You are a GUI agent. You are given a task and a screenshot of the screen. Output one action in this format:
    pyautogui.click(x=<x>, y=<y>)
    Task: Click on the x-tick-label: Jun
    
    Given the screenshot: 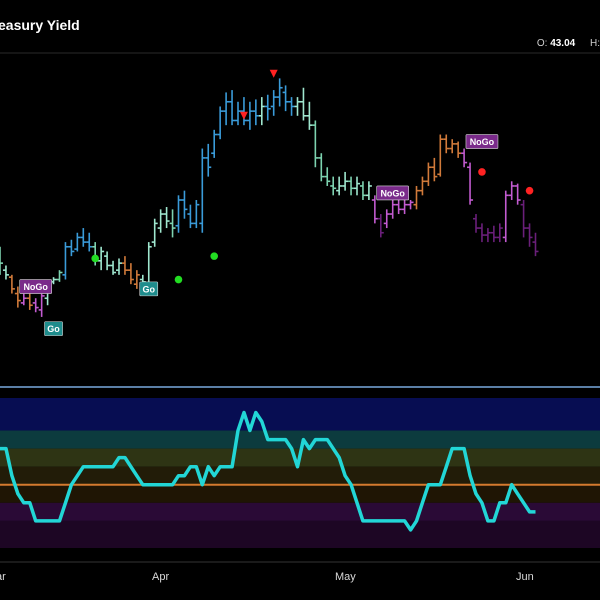 What is the action you would take?
    pyautogui.click(x=525, y=577)
    